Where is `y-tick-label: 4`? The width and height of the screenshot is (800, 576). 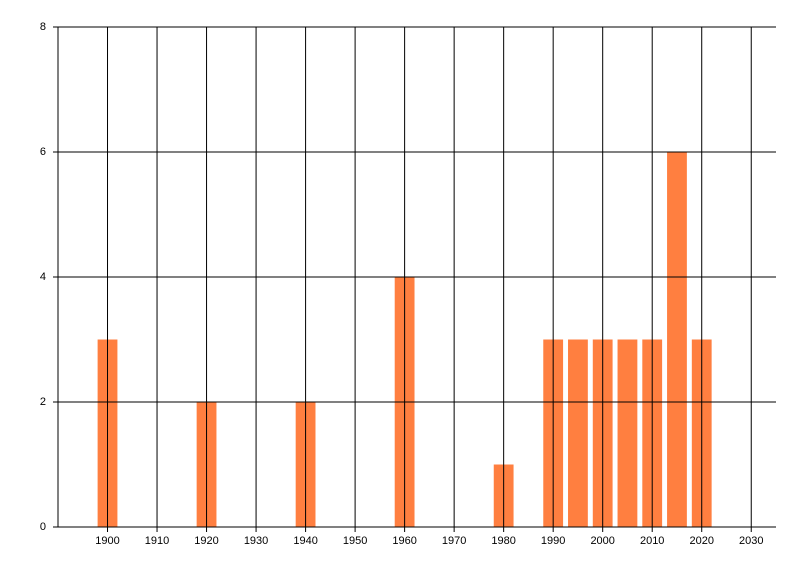
y-tick-label: 4 is located at coordinates (43, 277).